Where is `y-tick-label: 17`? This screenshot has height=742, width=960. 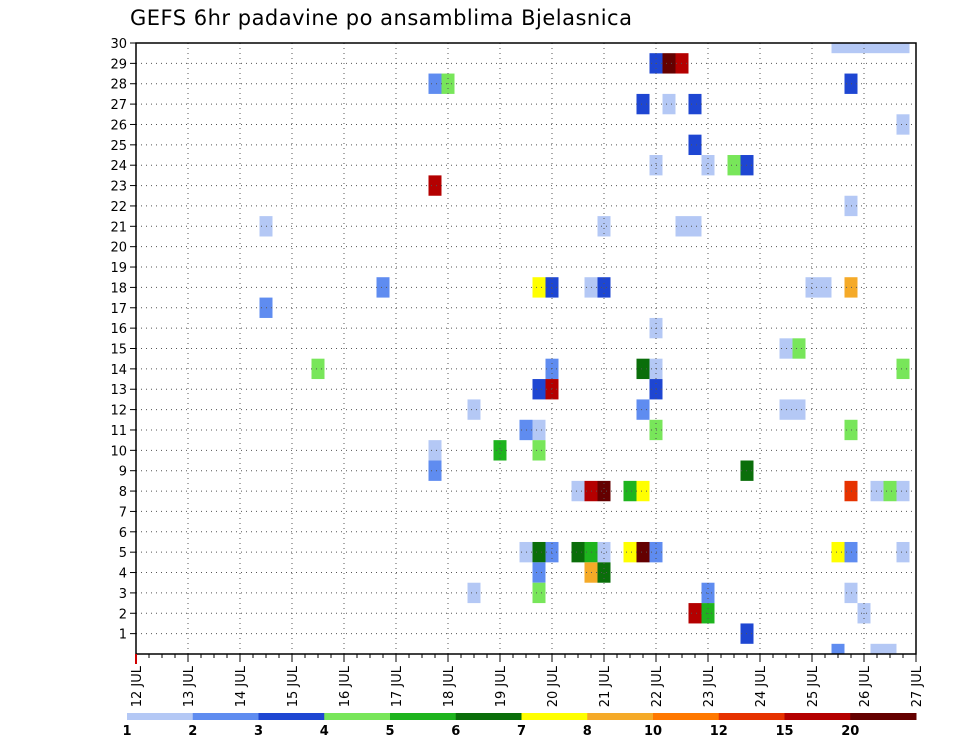 y-tick-label: 17 is located at coordinates (118, 309).